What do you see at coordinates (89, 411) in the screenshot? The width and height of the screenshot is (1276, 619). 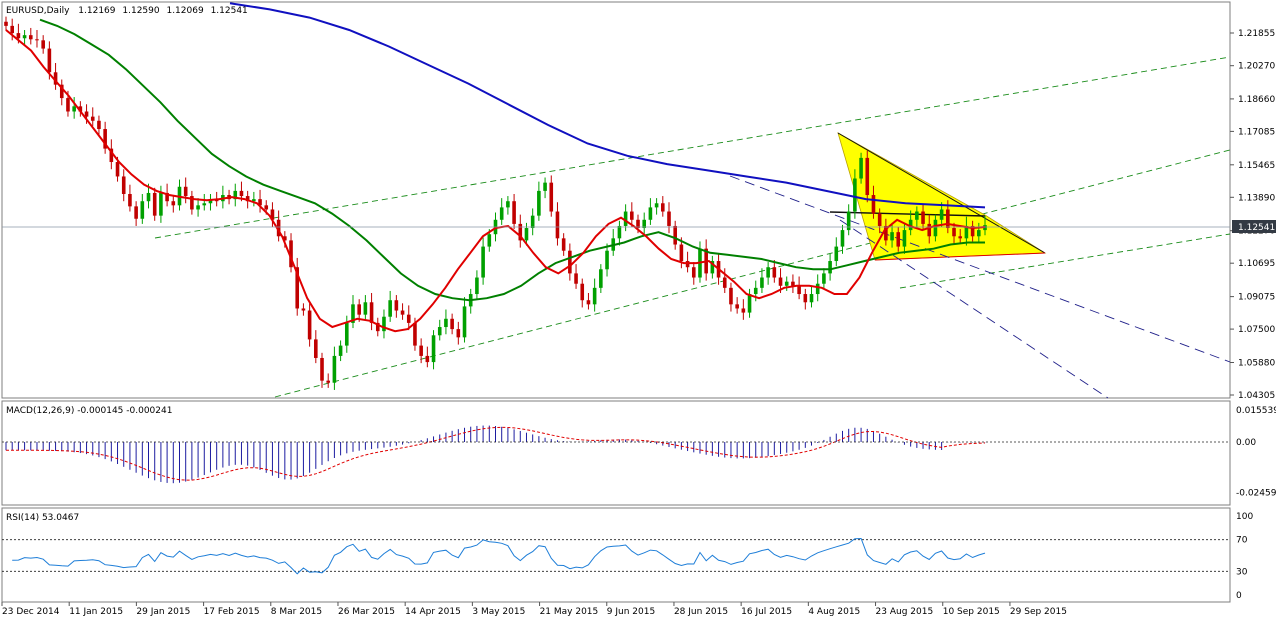 I see `macd-label: MACD(12,26,9) -0.000145 -0.000241` at bounding box center [89, 411].